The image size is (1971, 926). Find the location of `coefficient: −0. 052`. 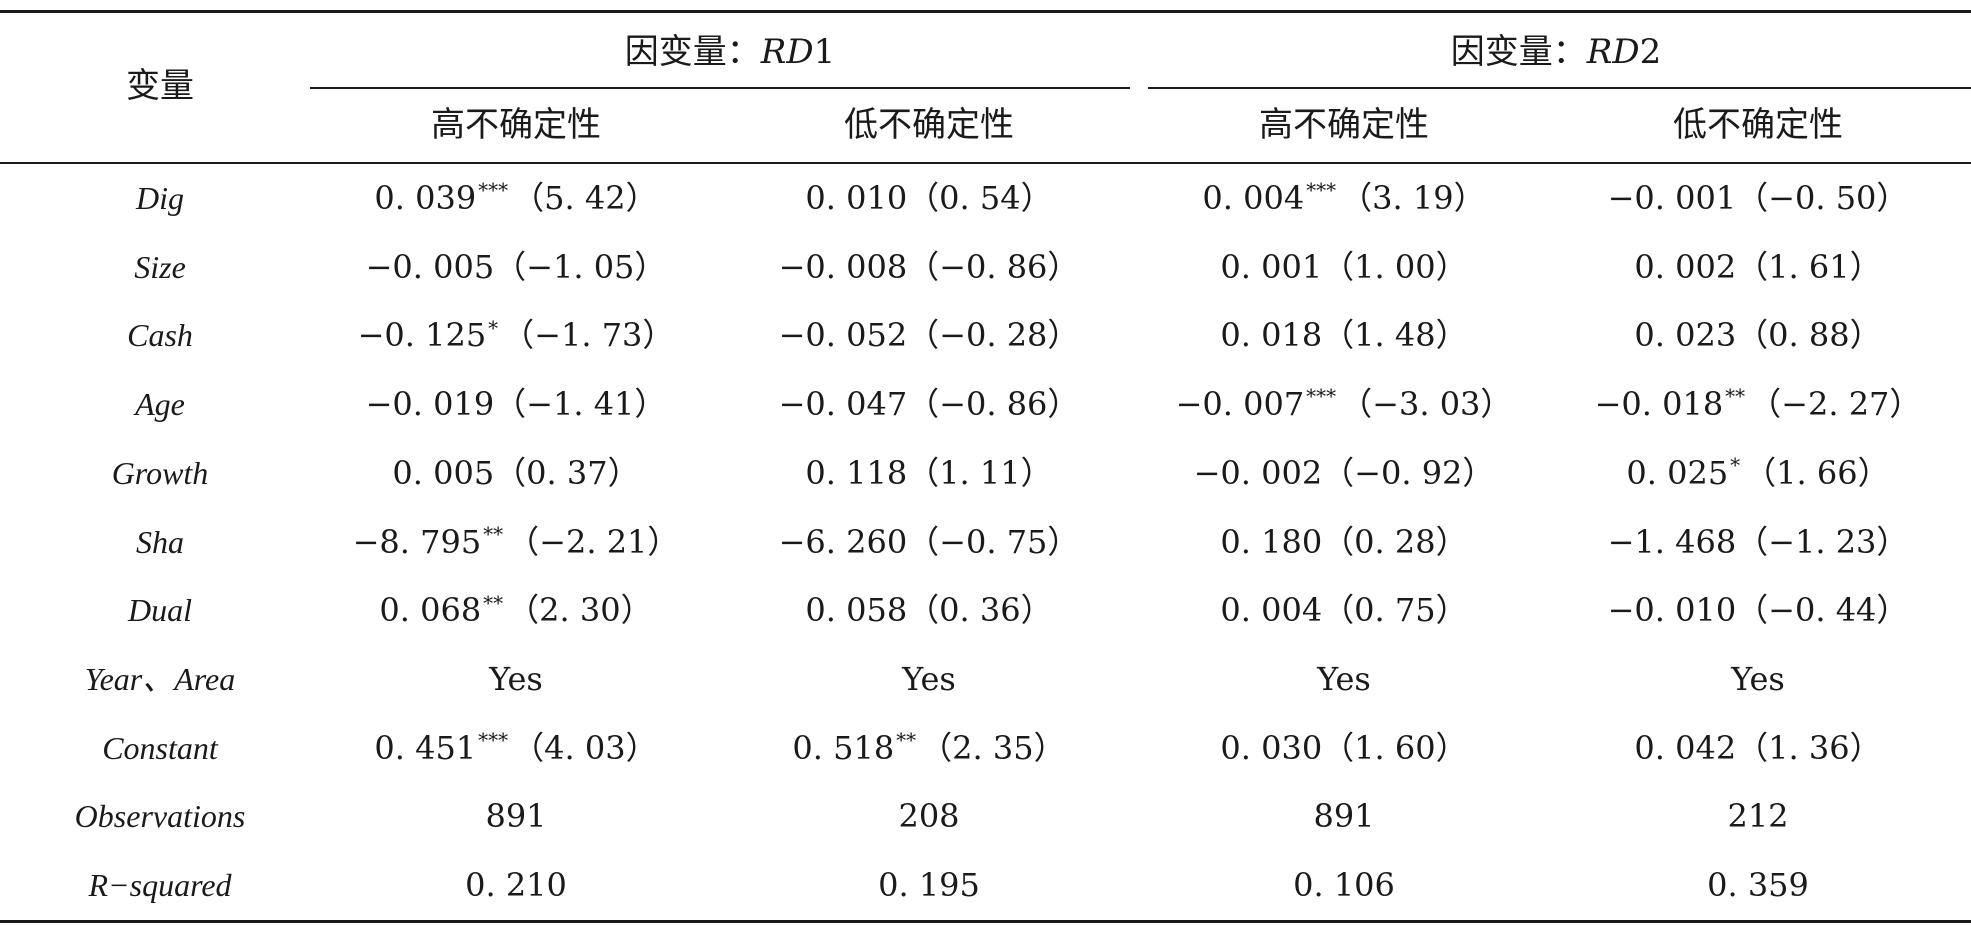

coefficient: −0. 052 is located at coordinates (843, 335).